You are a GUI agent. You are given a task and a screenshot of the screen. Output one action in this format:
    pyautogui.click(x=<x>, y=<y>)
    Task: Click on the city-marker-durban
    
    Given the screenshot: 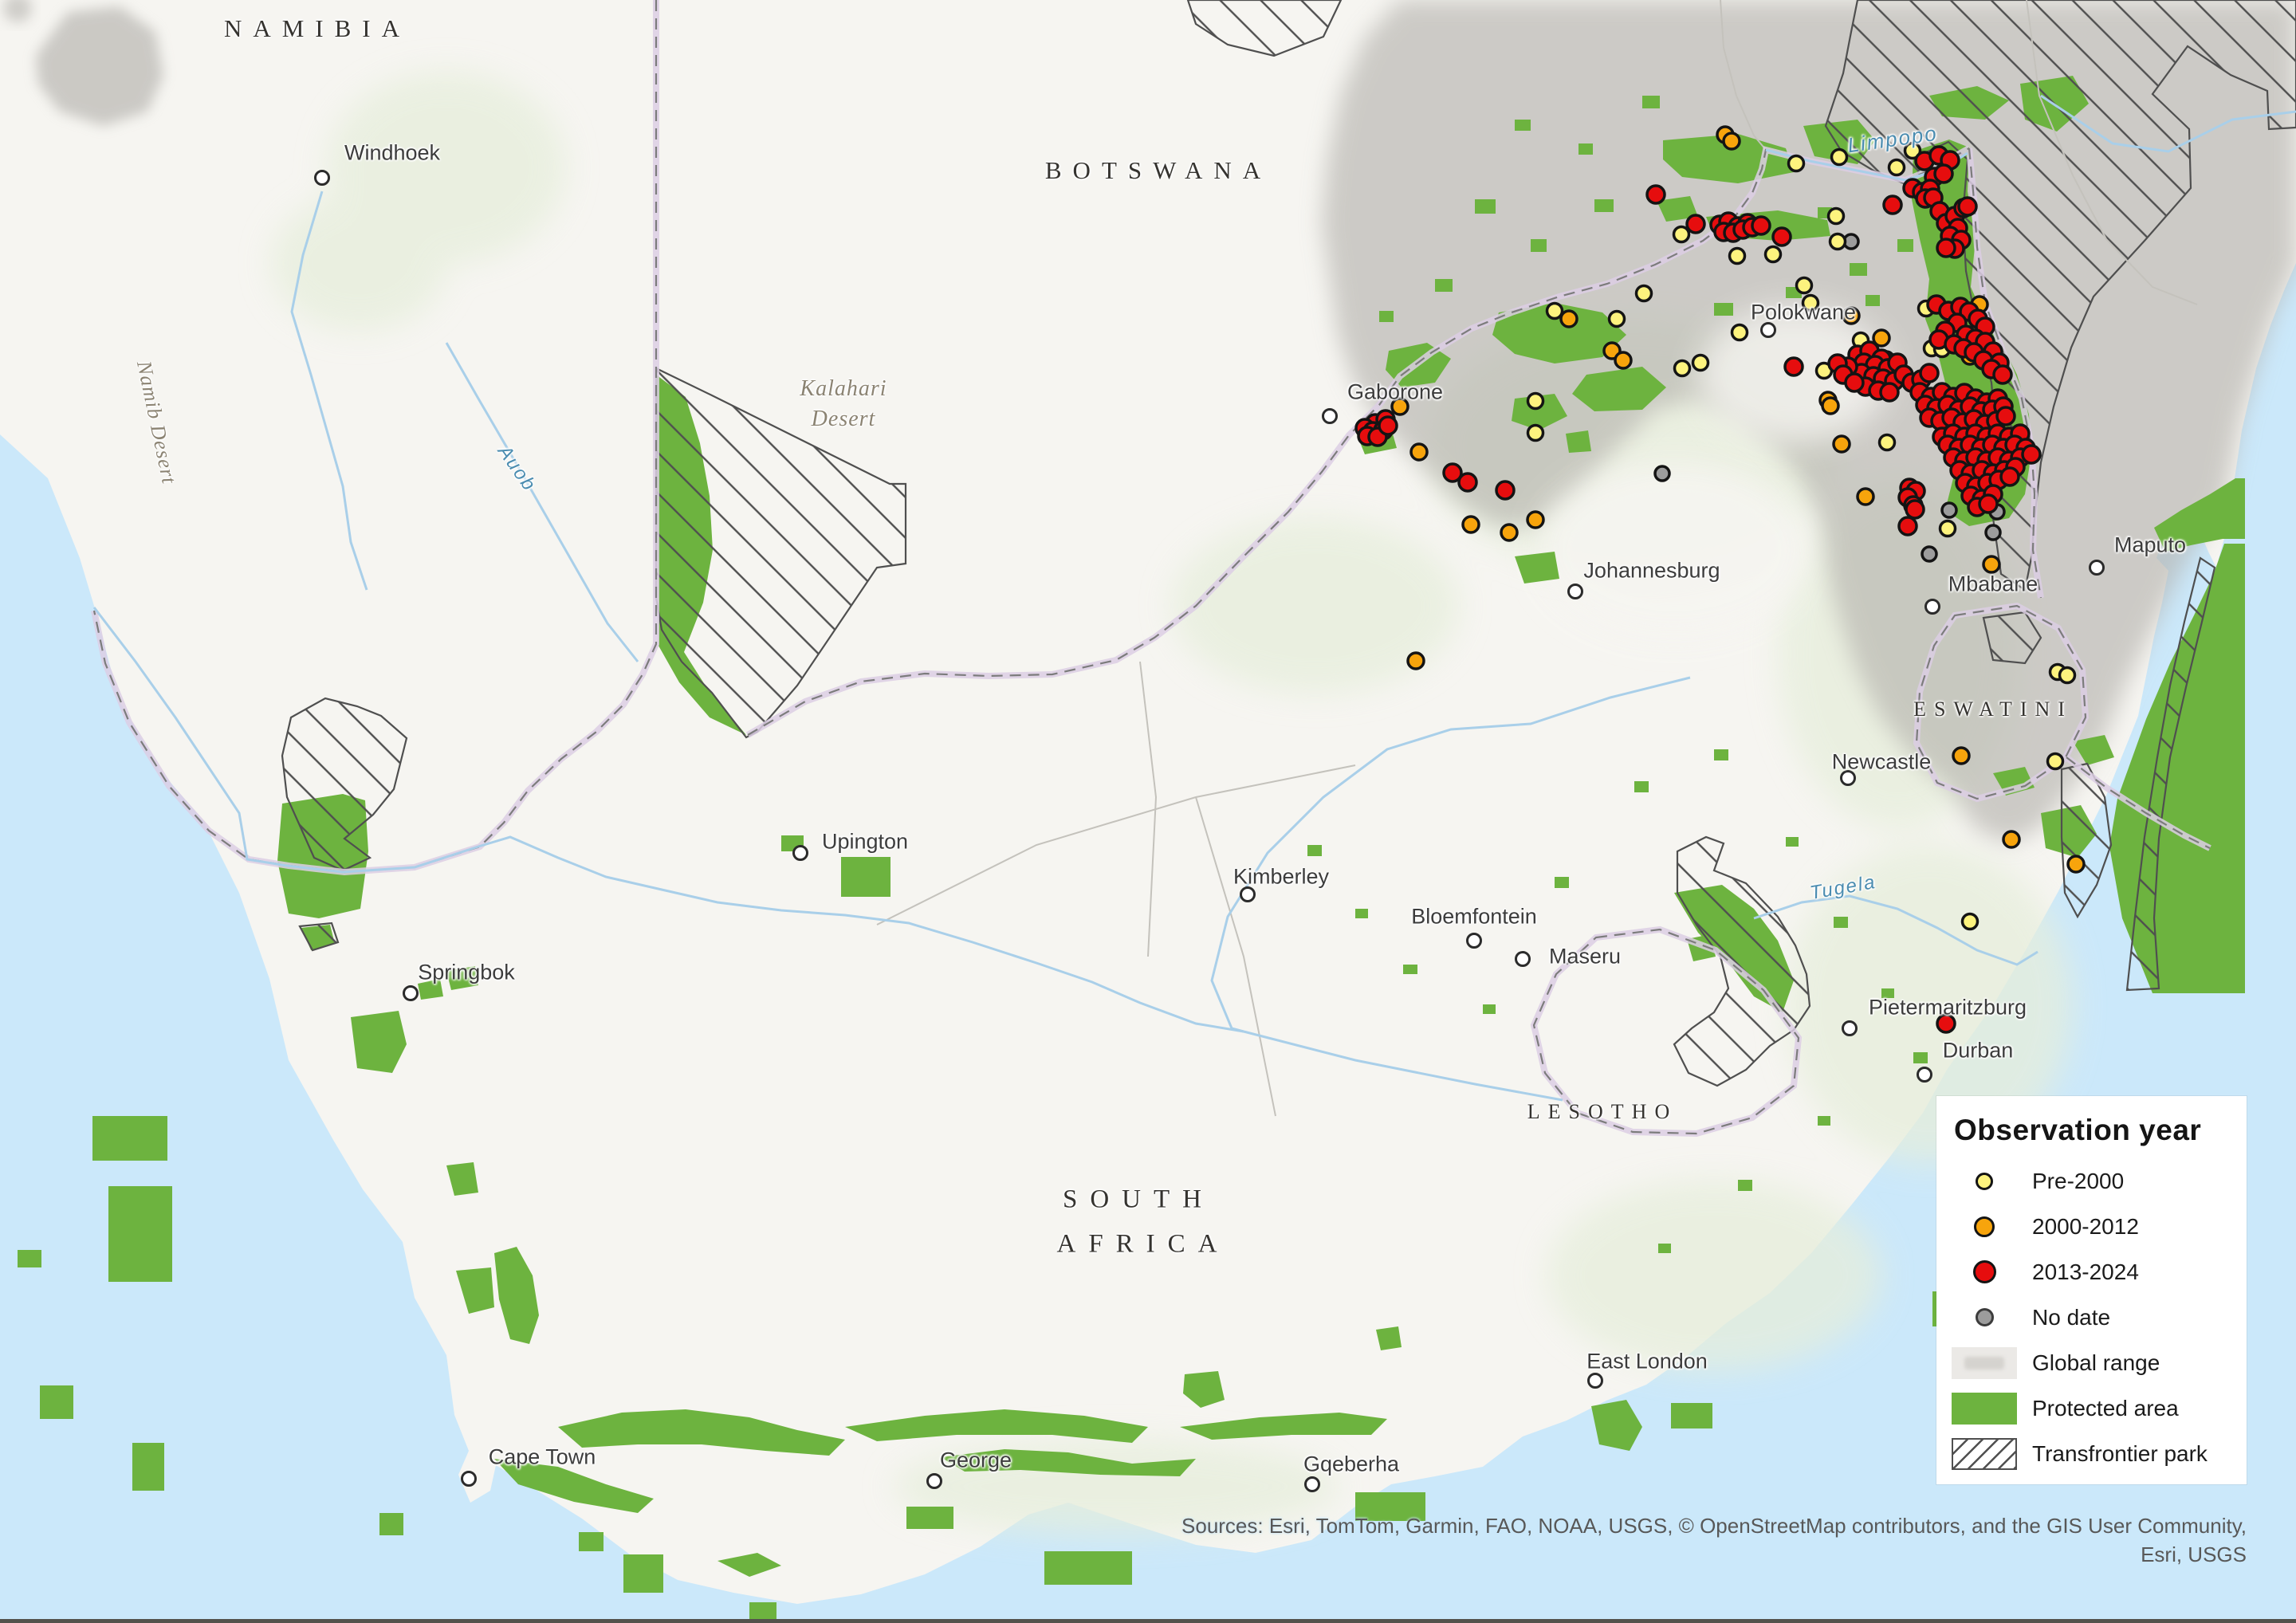 What is the action you would take?
    pyautogui.click(x=1924, y=1075)
    